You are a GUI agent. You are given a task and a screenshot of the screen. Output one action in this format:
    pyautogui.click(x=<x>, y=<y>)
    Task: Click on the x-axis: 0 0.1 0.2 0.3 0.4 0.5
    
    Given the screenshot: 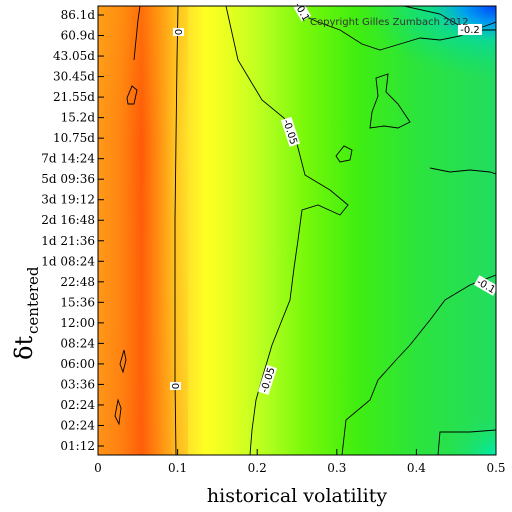 What is the action you would take?
    pyautogui.click(x=300, y=462)
    